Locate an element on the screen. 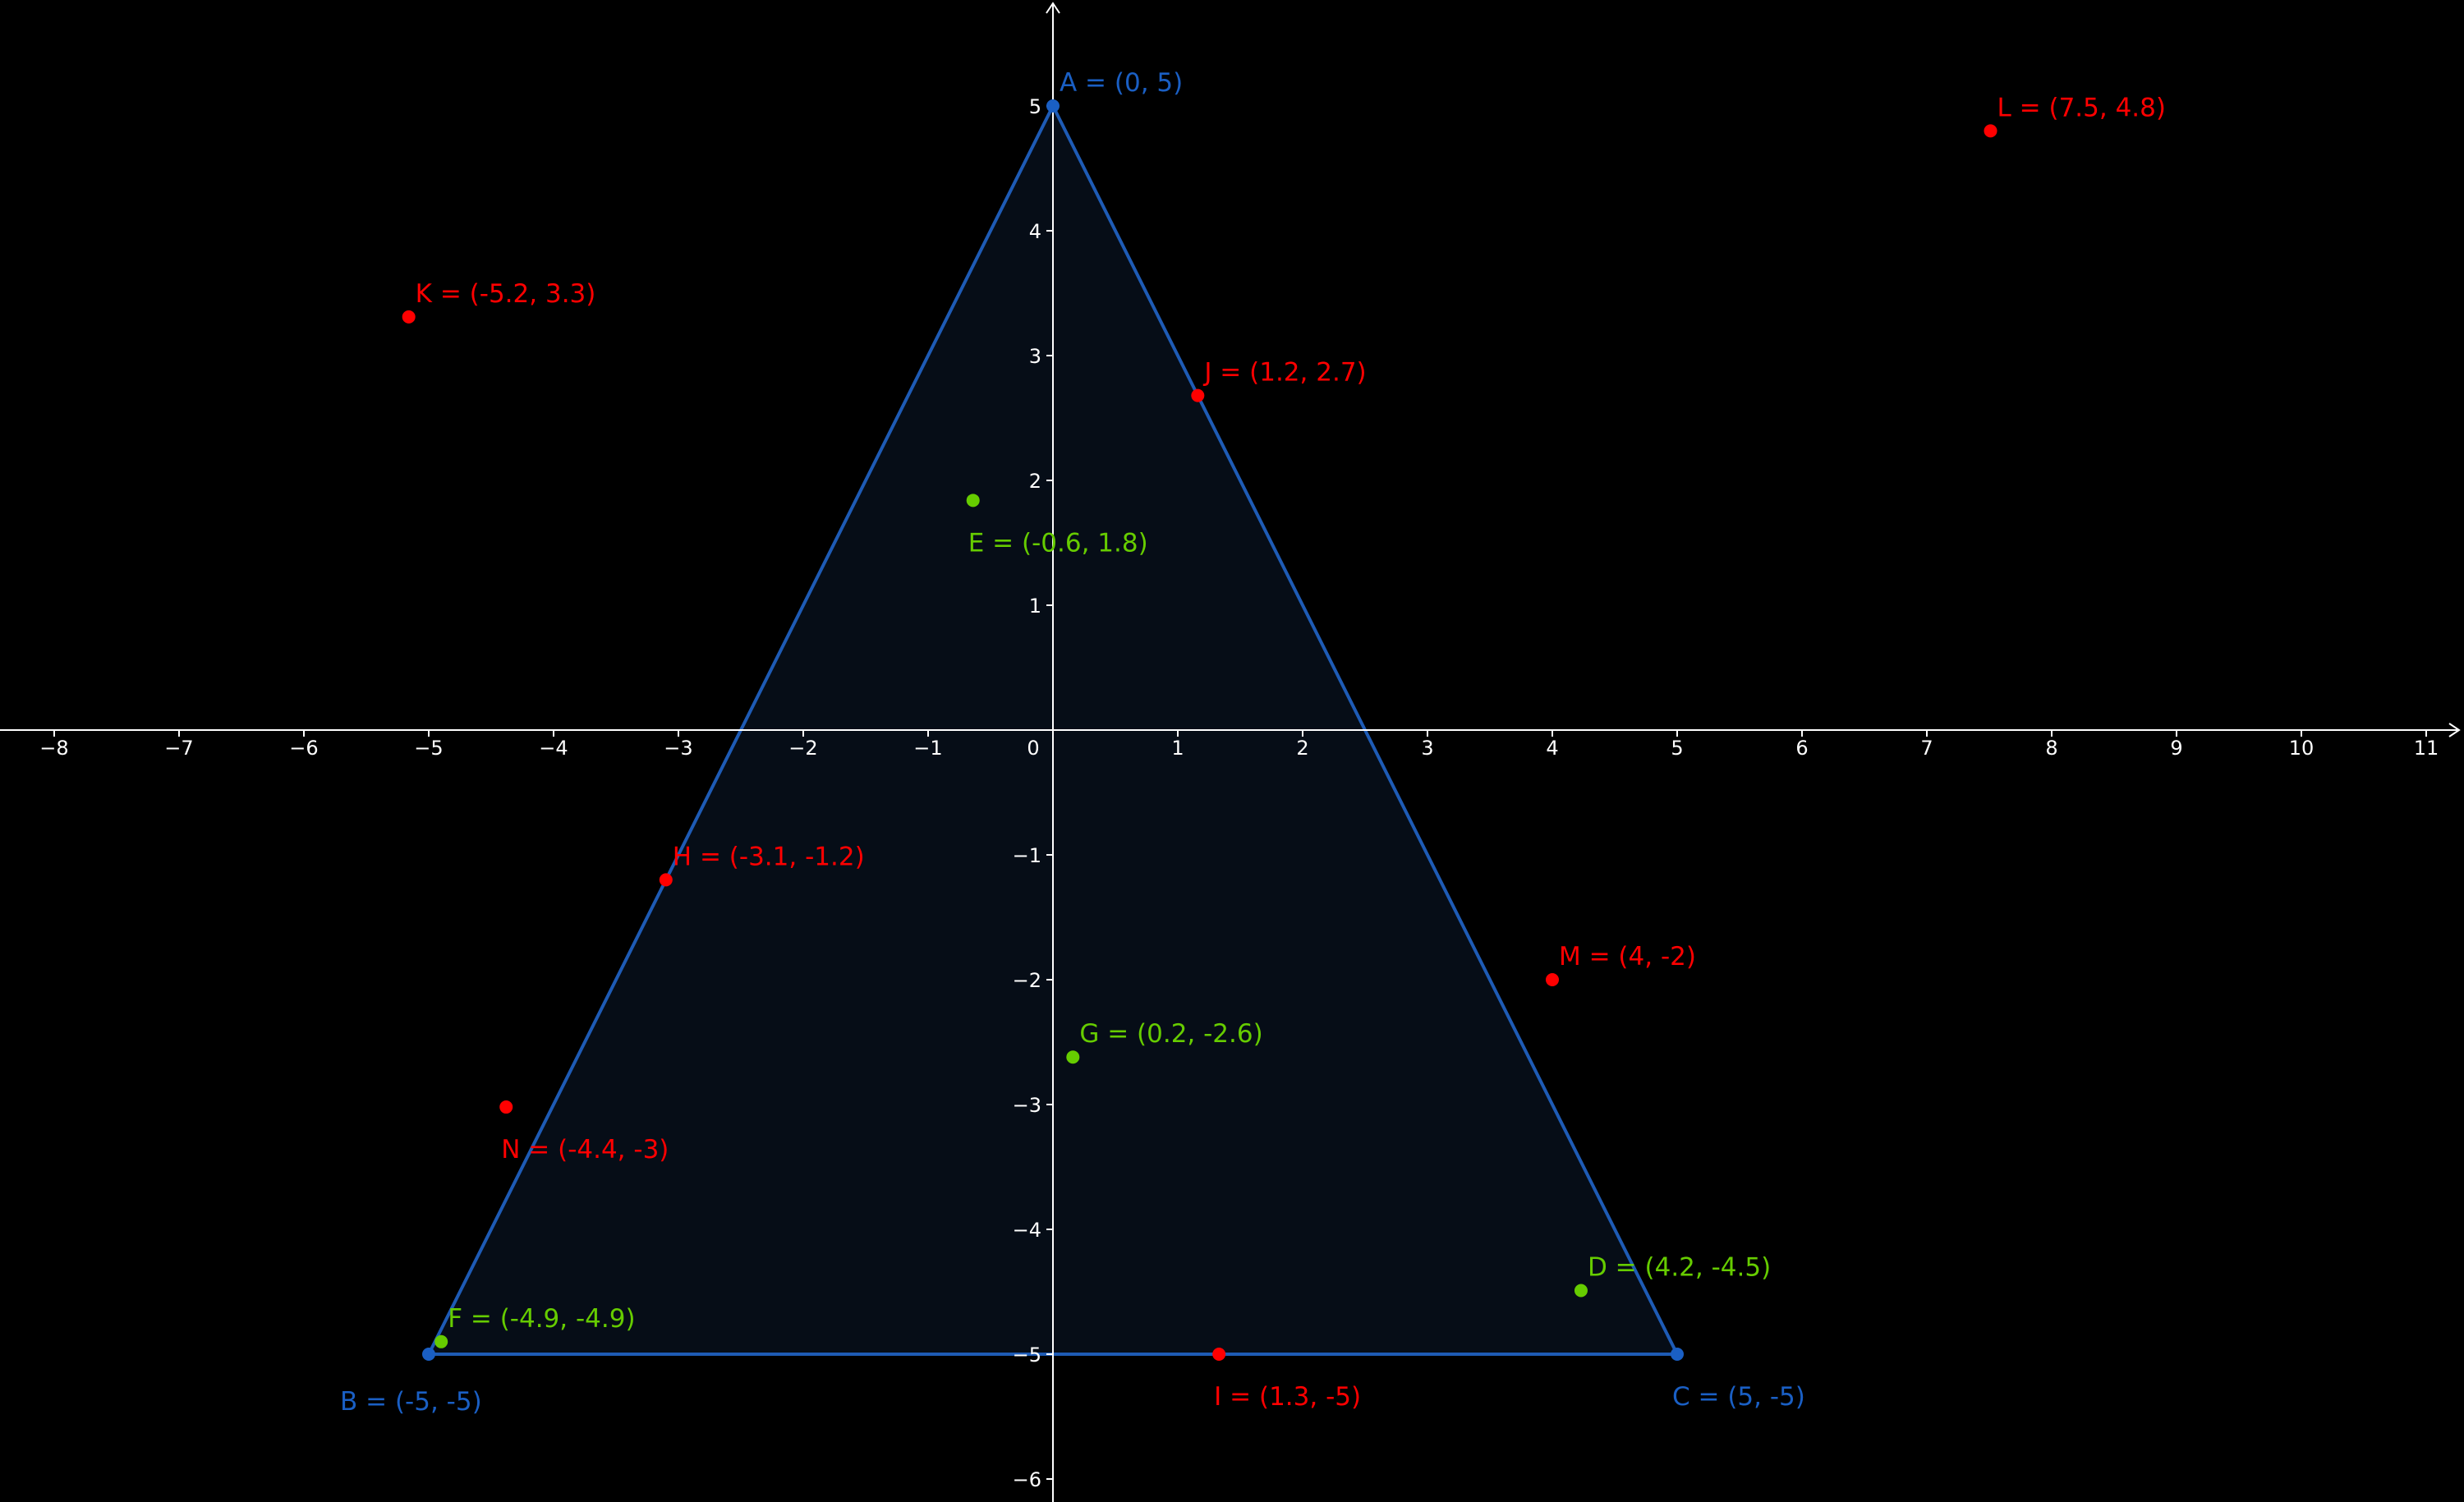 Image resolution: width=2464 pixels, height=1502 pixels. point-A: A = (0, 5) is located at coordinates (1114, 90).